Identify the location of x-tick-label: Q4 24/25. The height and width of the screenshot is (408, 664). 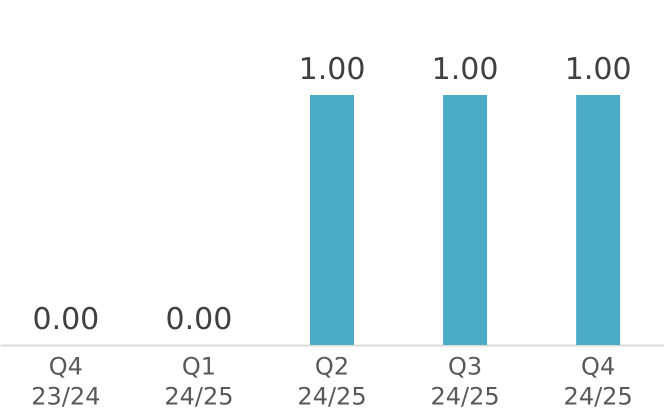
(598, 380).